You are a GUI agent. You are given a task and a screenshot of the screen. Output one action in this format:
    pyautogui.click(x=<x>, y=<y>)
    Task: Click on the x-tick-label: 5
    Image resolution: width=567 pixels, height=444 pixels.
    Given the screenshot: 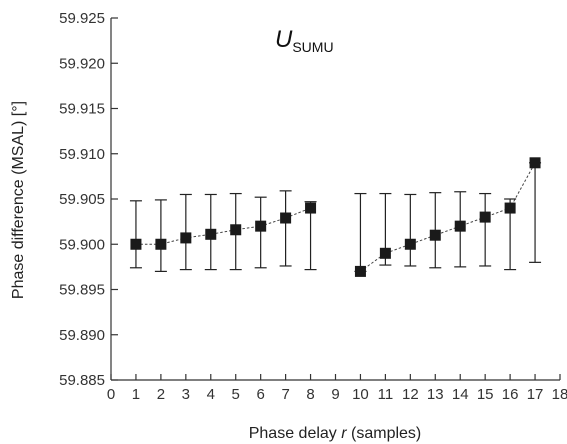 What is the action you would take?
    pyautogui.click(x=236, y=394)
    